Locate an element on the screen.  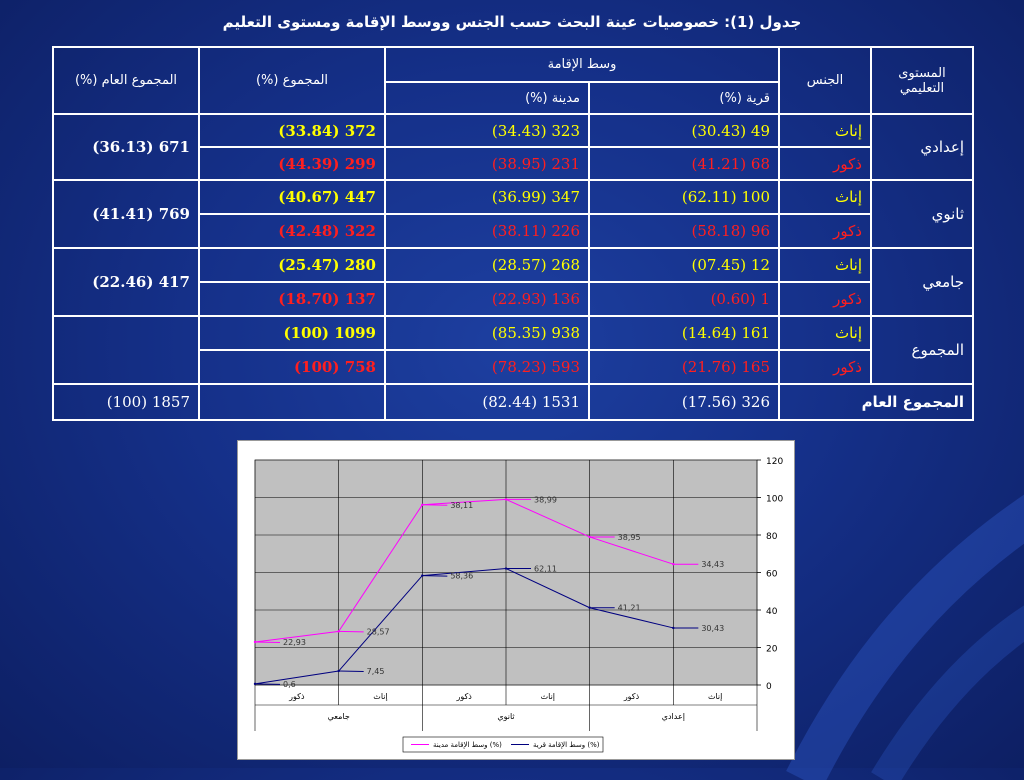
data-label: 7,45 is located at coordinates (376, 671).